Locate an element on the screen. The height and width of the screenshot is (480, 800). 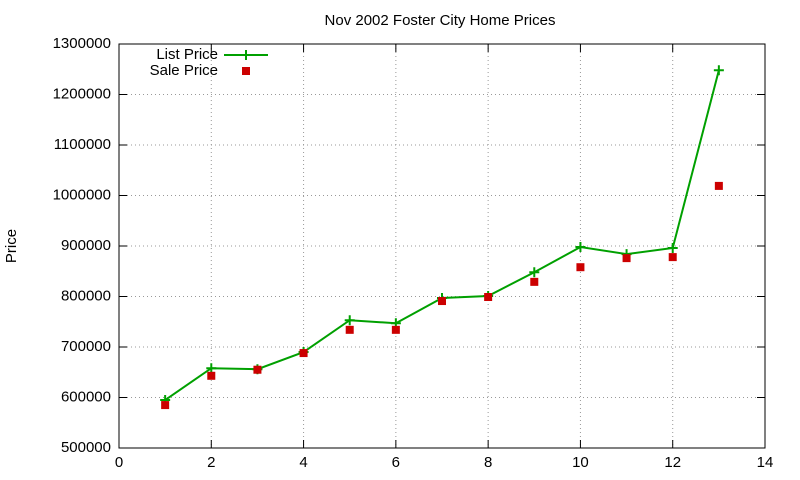
x-tick-label: 12 is located at coordinates (672, 462).